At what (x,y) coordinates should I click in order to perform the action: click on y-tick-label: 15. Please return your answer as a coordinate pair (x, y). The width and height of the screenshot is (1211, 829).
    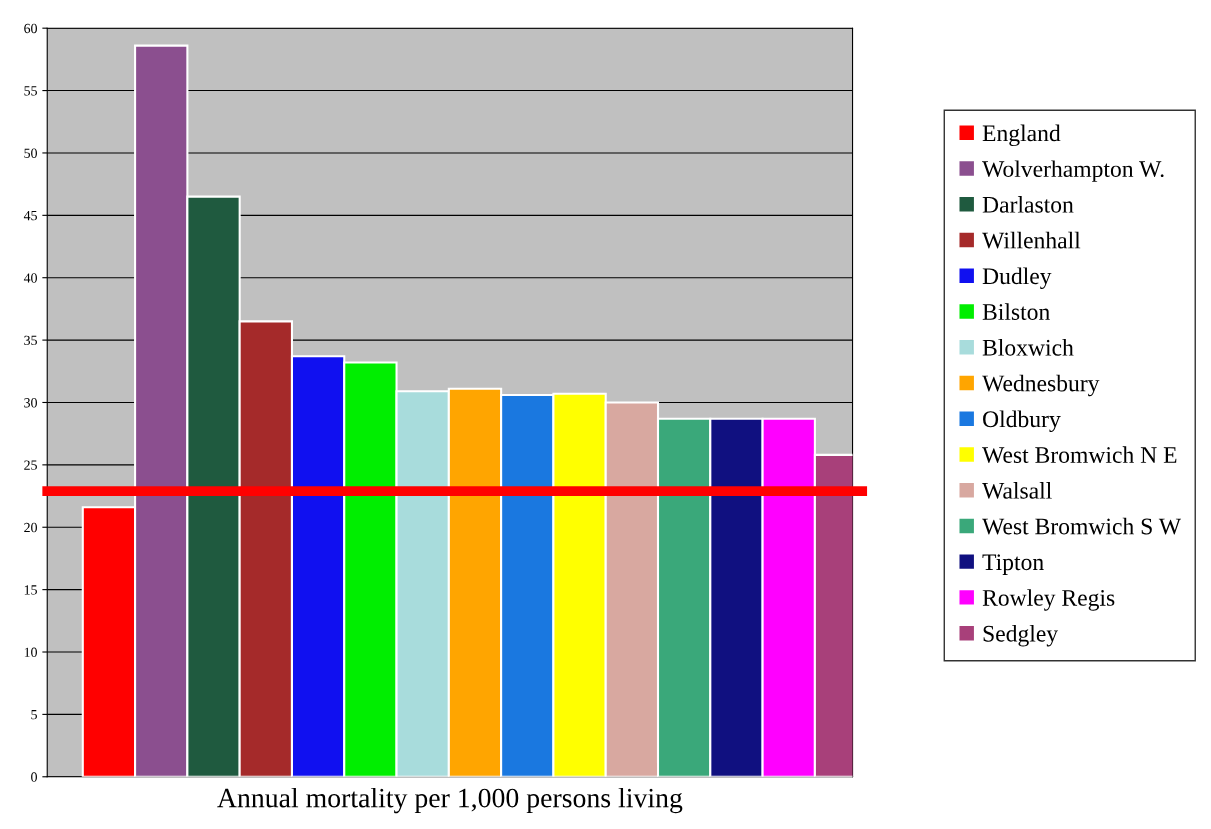
    Looking at the image, I should click on (30, 590).